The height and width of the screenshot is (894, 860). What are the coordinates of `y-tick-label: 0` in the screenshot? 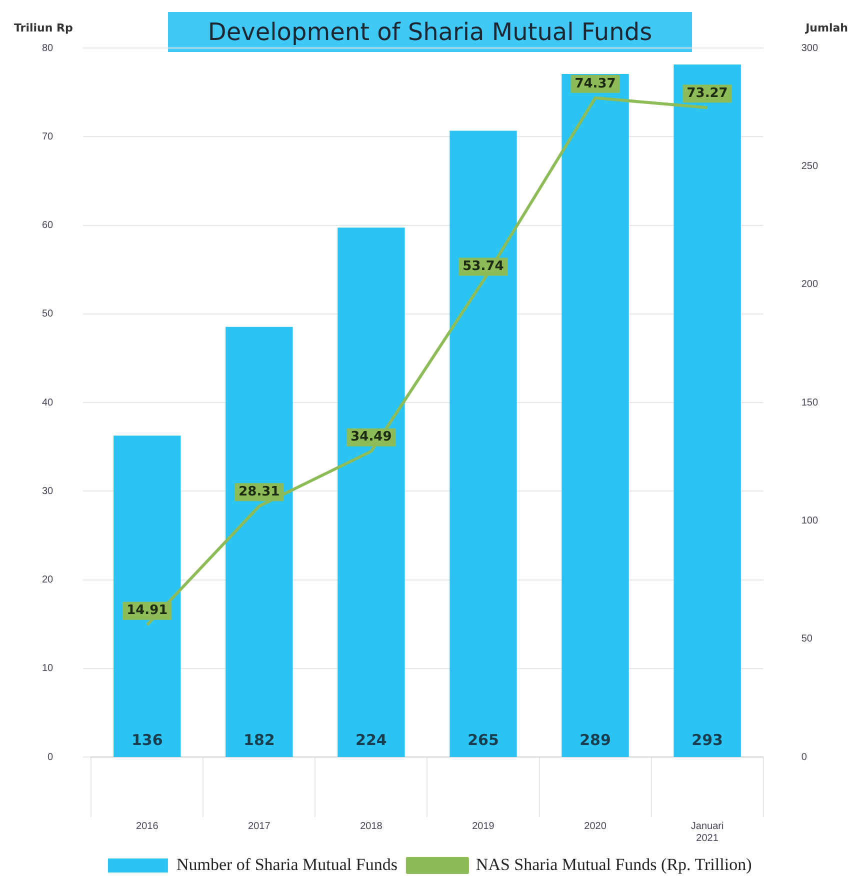 It's located at (51, 757).